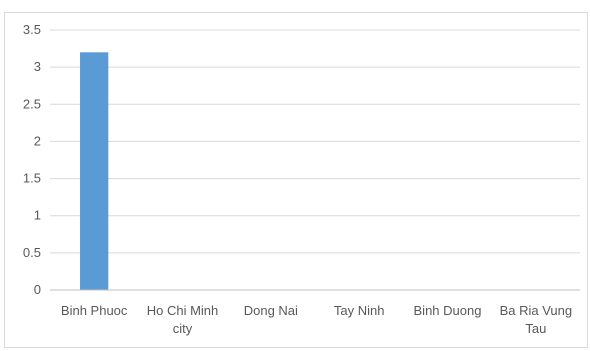 This screenshot has width=590, height=351. Describe the element at coordinates (94, 310) in the screenshot. I see `x-tick-label: Binh Phuoc` at that location.